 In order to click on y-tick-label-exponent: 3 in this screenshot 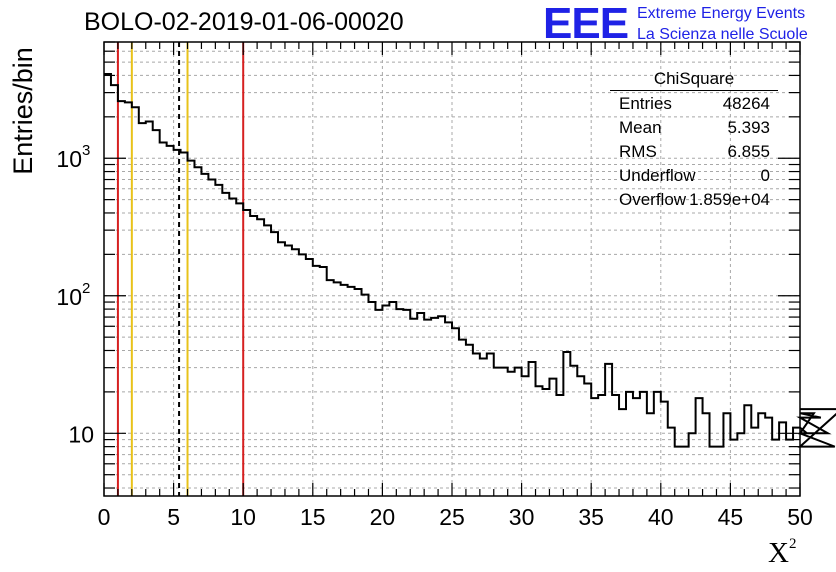, I will do `click(86, 150)`.